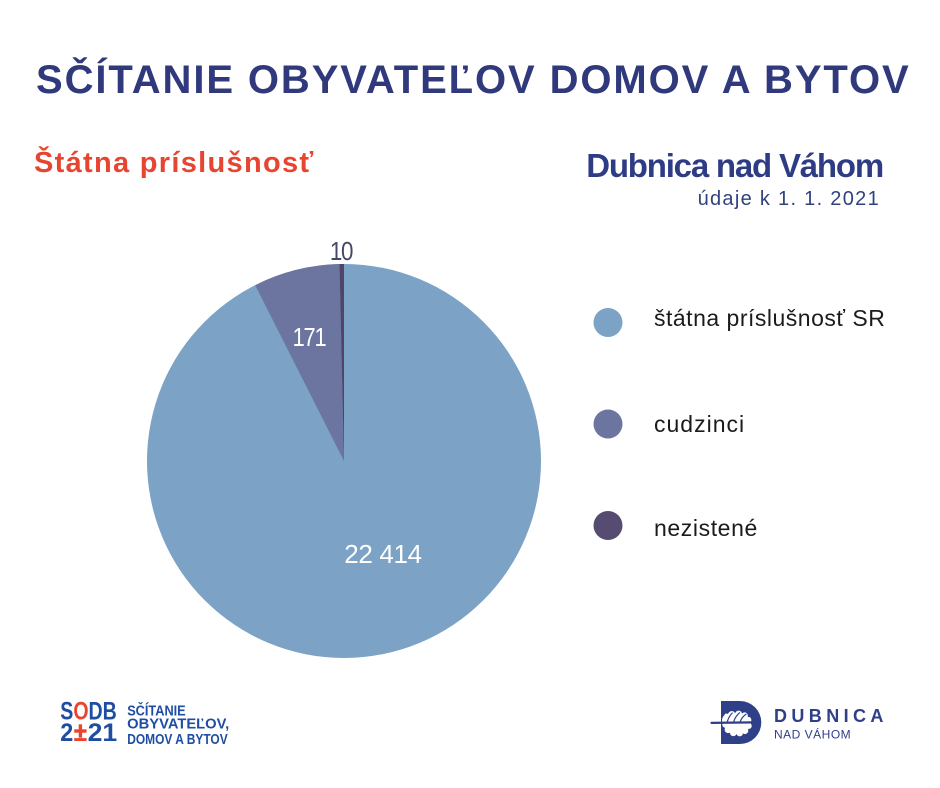 The height and width of the screenshot is (788, 940). What do you see at coordinates (66, 733) in the screenshot?
I see `svg-text: 2` at bounding box center [66, 733].